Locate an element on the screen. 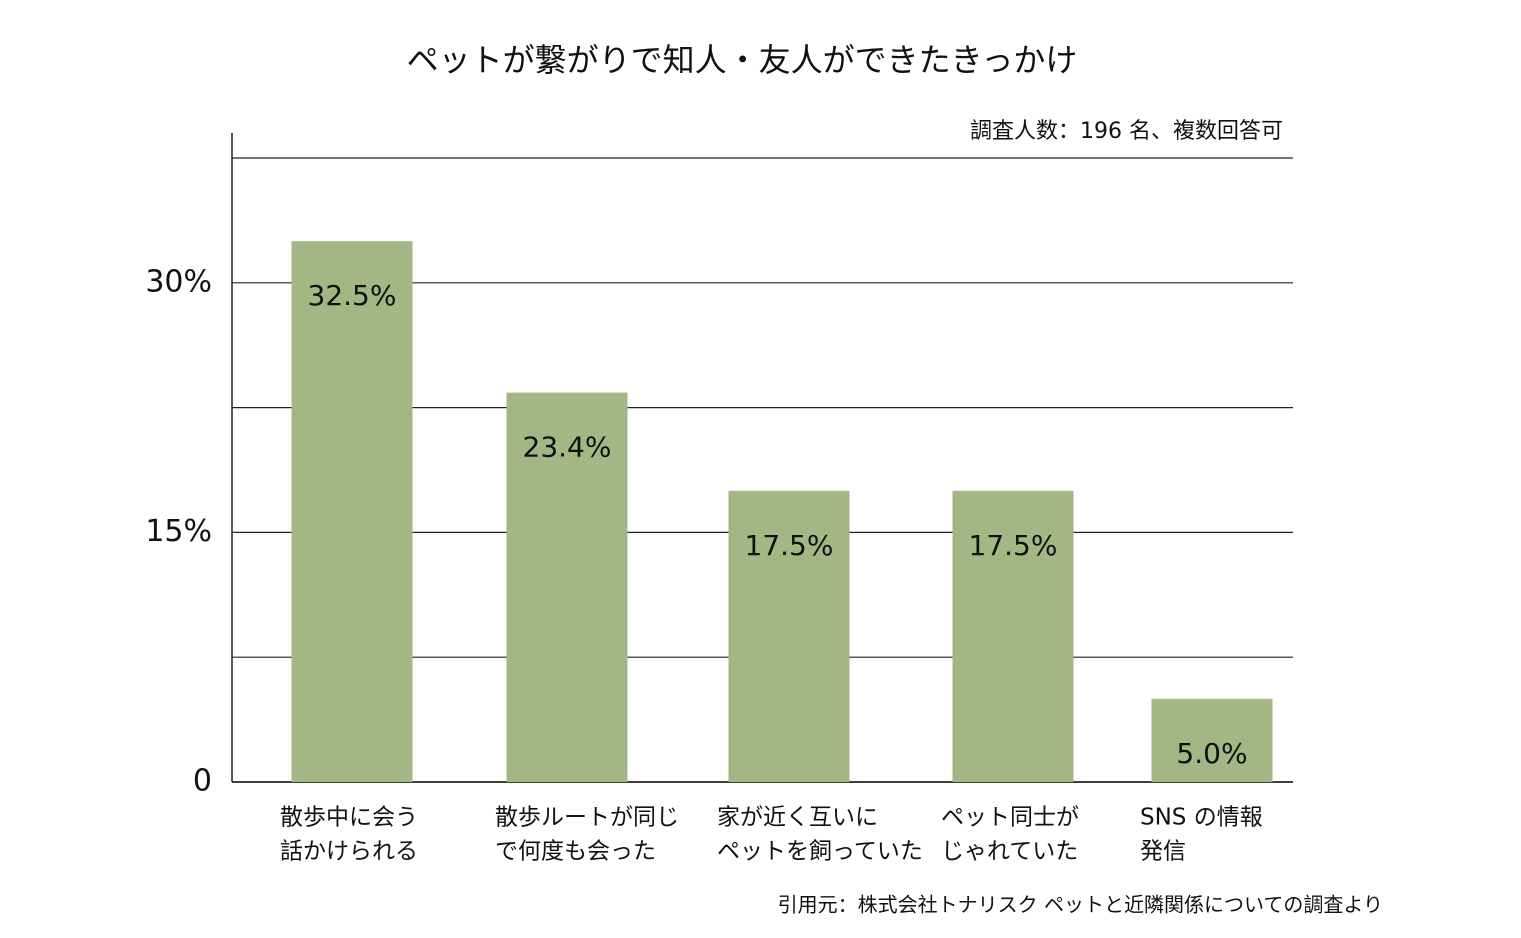 The width and height of the screenshot is (1521, 938). value-label: 5.0% is located at coordinates (1211, 753).